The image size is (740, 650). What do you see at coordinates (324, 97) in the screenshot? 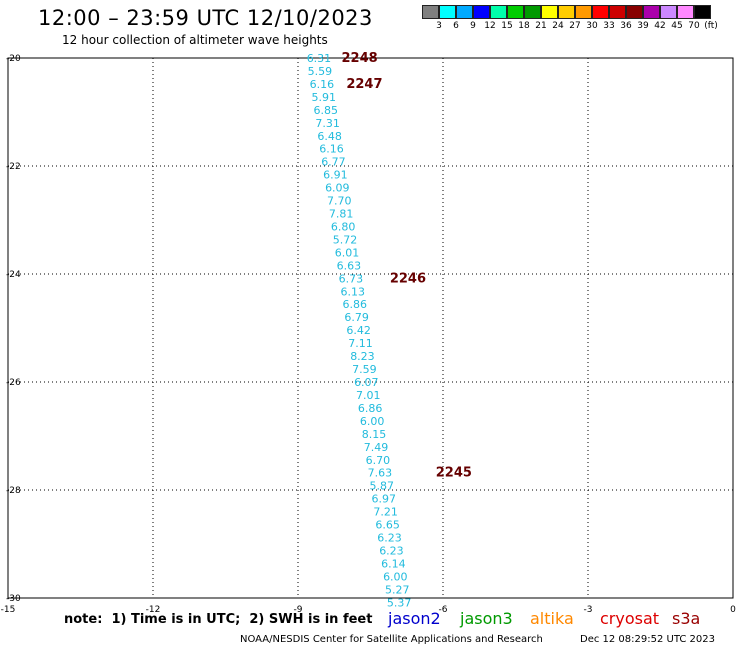
I see `swh-data-label: 5.91` at bounding box center [324, 97].